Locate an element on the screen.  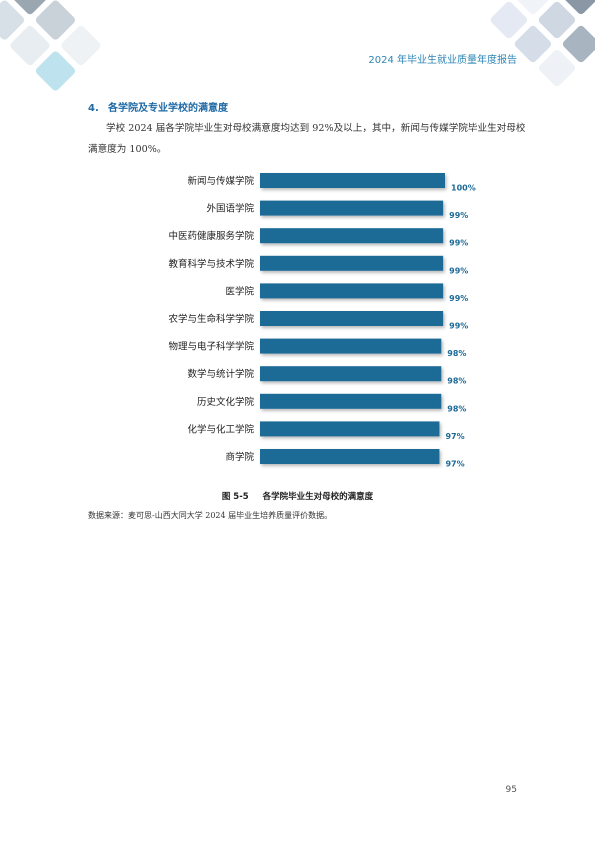
header-decoration is located at coordinates (297, 45).